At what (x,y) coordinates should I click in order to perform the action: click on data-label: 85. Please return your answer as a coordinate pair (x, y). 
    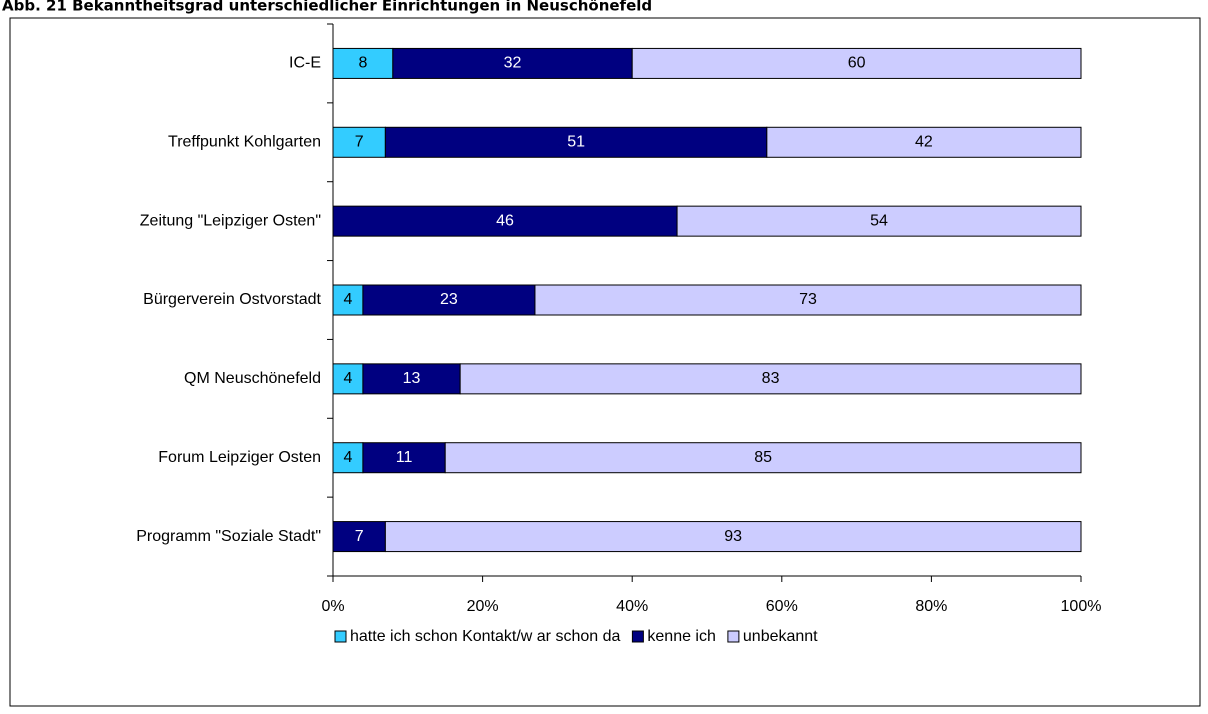
    Looking at the image, I should click on (763, 457).